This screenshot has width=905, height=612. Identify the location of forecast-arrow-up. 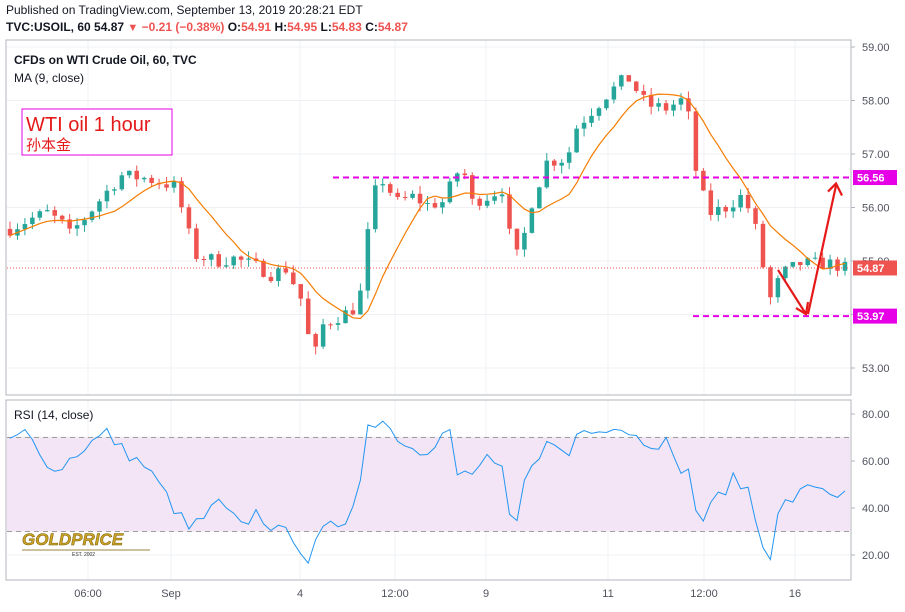
(822, 250).